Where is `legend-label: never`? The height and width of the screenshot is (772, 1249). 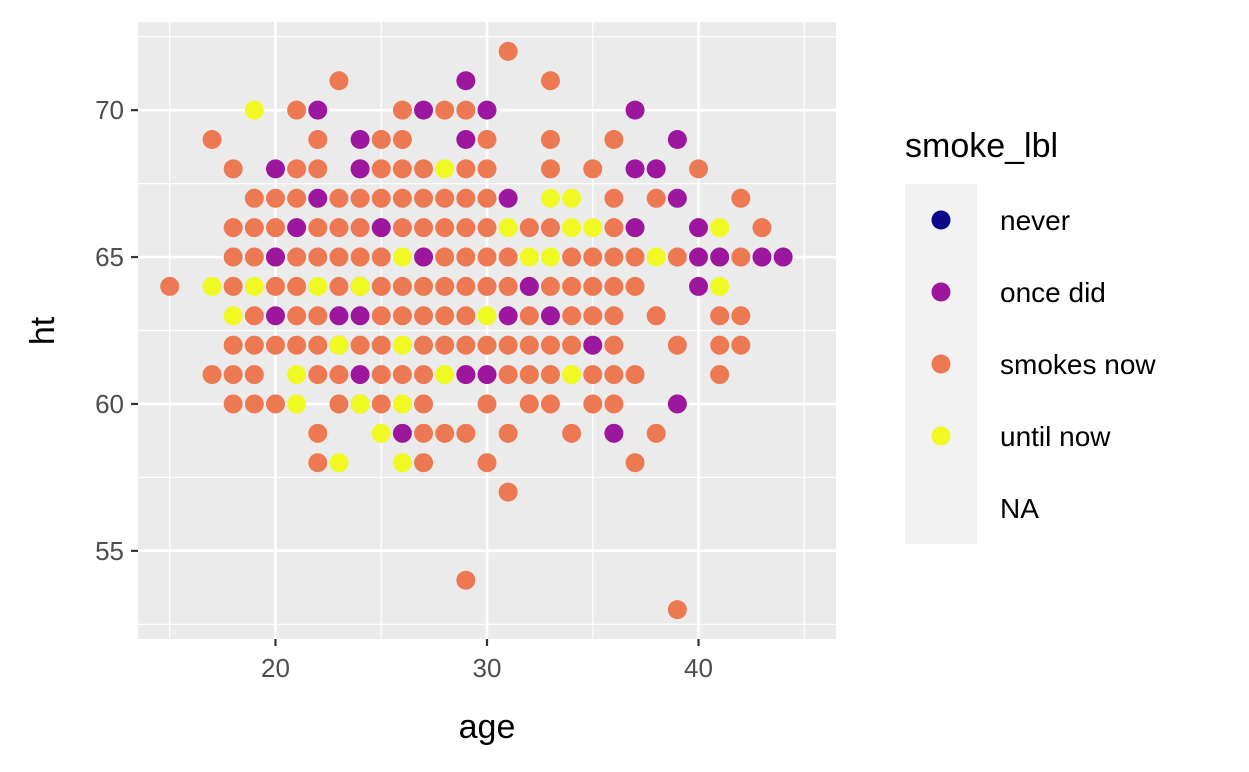 legend-label: never is located at coordinates (1035, 220).